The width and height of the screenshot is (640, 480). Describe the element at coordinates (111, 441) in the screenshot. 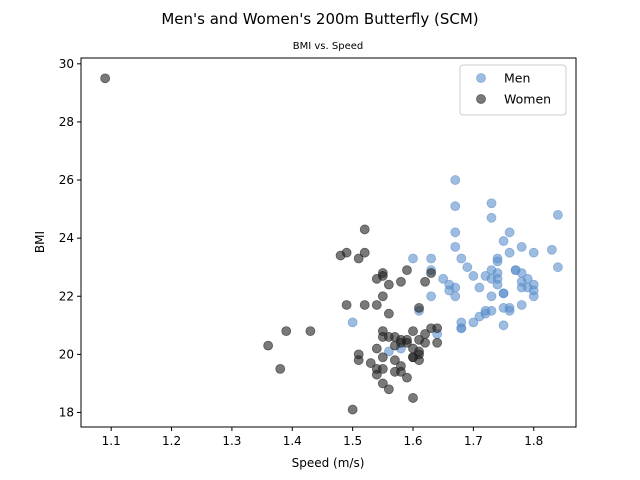

I see `x-tick-label: 1.1` at that location.